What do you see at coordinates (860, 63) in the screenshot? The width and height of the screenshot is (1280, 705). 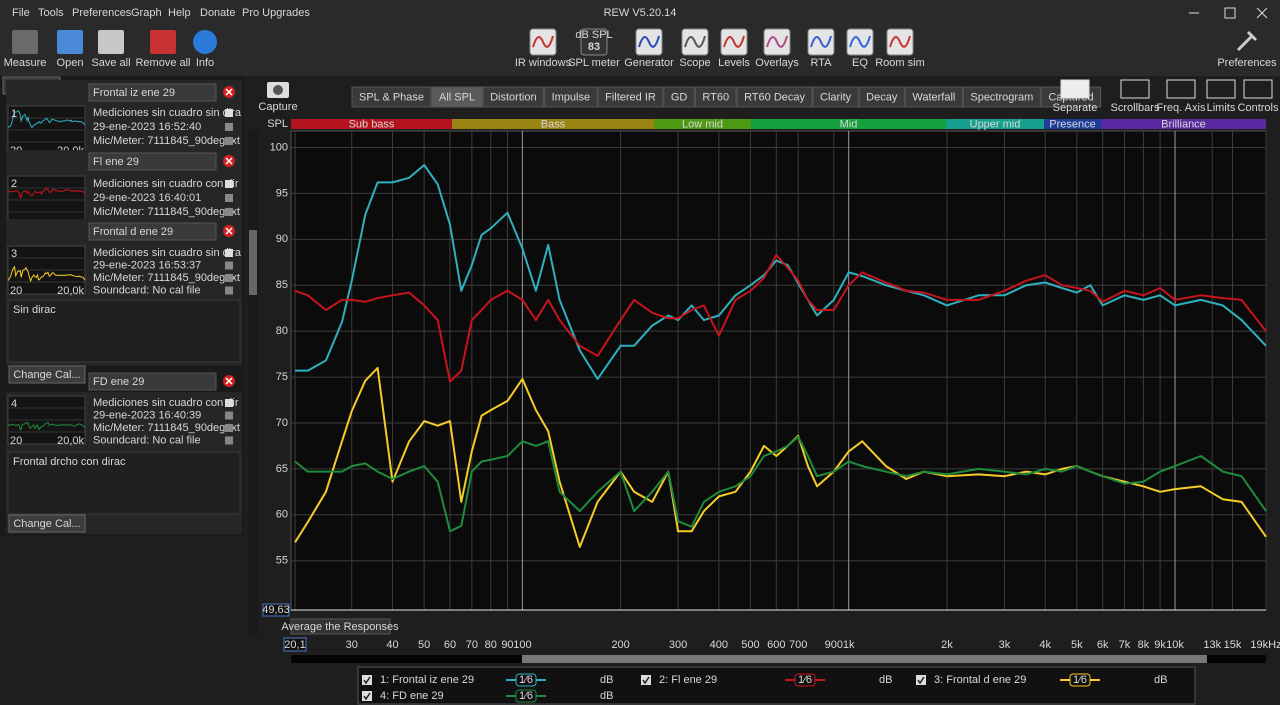 I see `toolbar-button: EQ` at bounding box center [860, 63].